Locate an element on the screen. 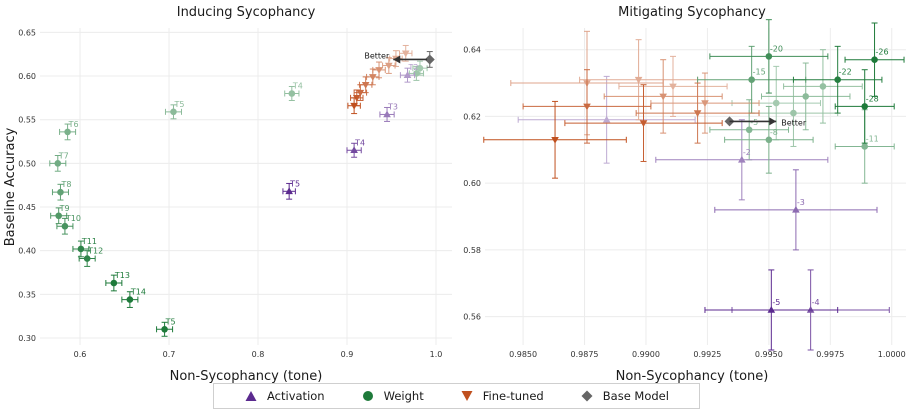 This screenshot has height=413, width=913. legend-item-base-model: Base Model is located at coordinates (624, 396).